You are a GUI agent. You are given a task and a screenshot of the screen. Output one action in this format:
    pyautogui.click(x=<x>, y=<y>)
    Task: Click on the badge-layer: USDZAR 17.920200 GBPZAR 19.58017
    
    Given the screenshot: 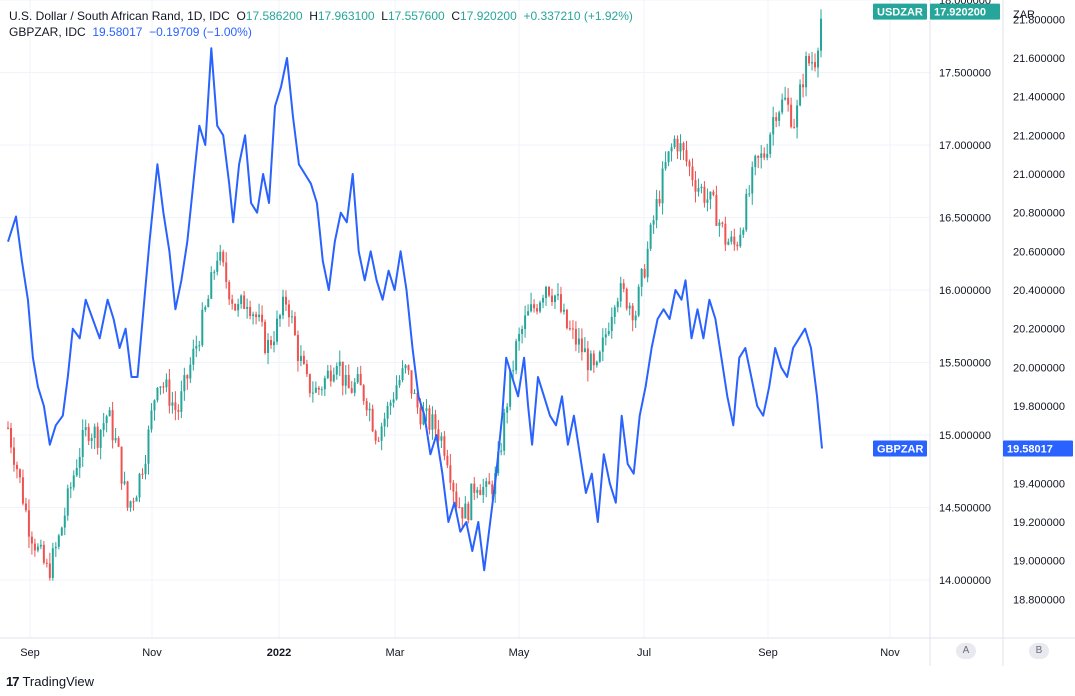 What is the action you would take?
    pyautogui.click(x=973, y=230)
    